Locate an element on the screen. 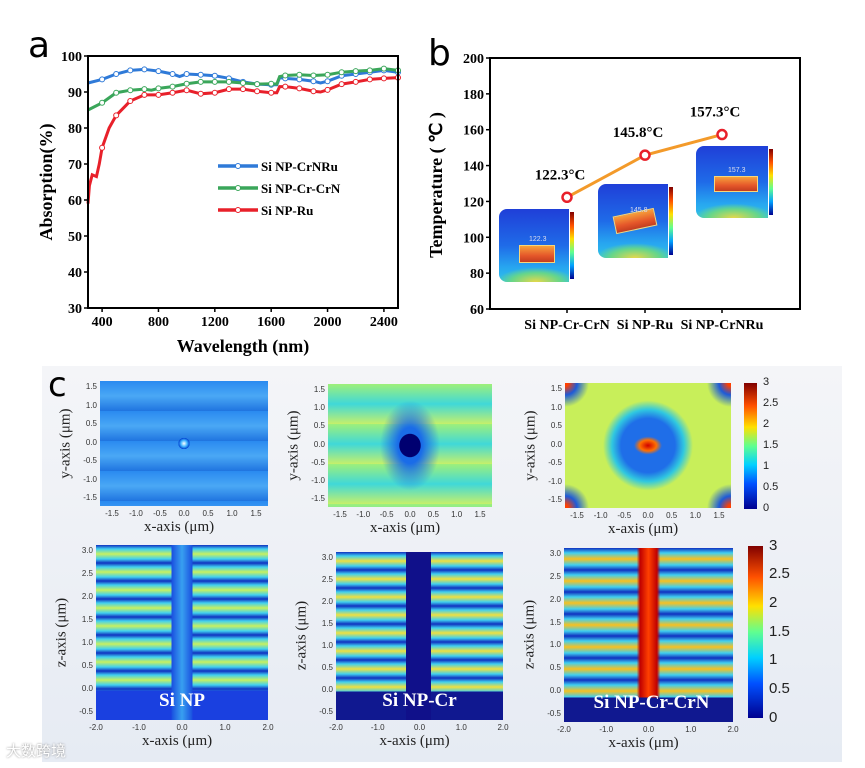  y-tick-label: 2.5 is located at coordinates (555, 576).